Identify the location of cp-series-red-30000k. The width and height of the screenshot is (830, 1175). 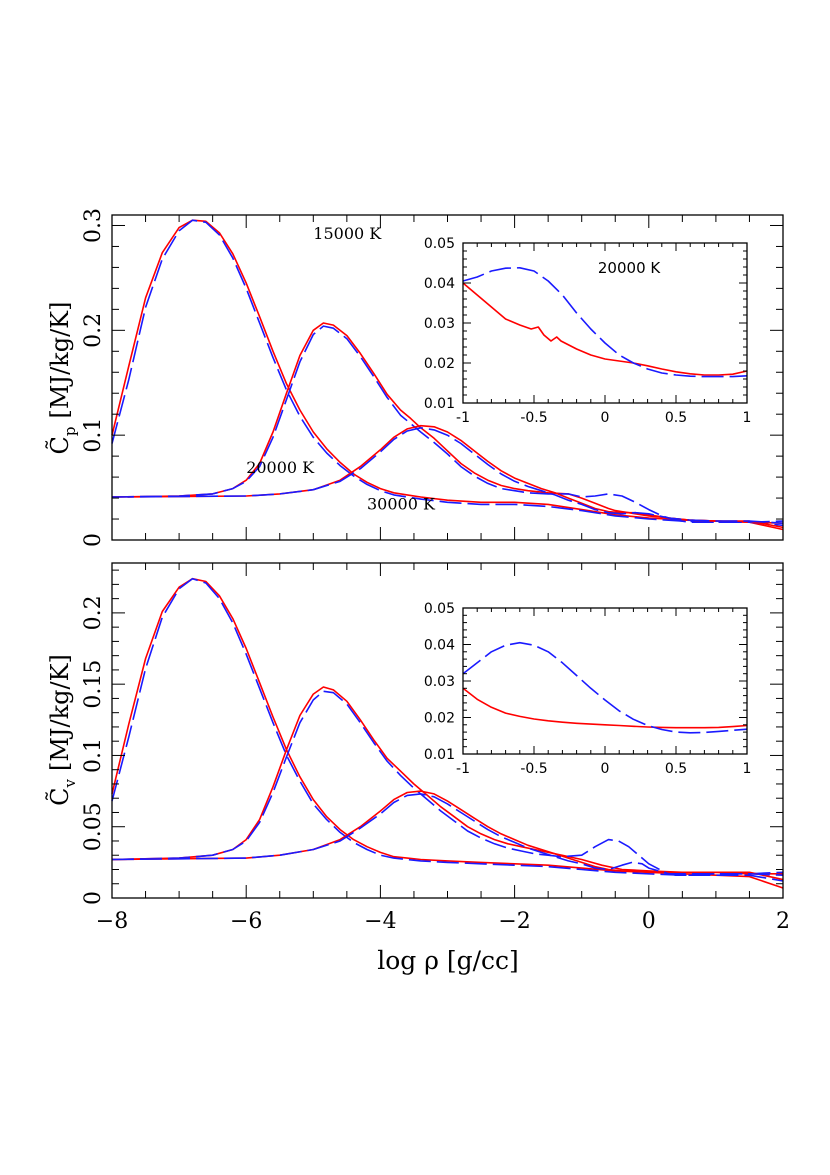
(447, 476).